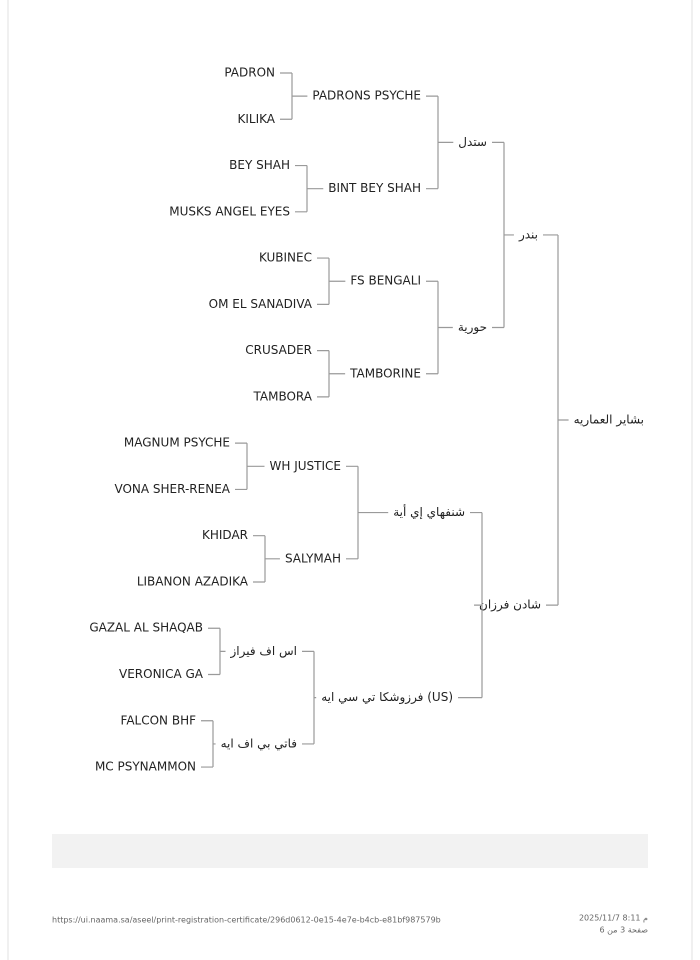 The width and height of the screenshot is (700, 960). Describe the element at coordinates (283, 396) in the screenshot. I see `ancestor-leaf: TAMBORA` at that location.